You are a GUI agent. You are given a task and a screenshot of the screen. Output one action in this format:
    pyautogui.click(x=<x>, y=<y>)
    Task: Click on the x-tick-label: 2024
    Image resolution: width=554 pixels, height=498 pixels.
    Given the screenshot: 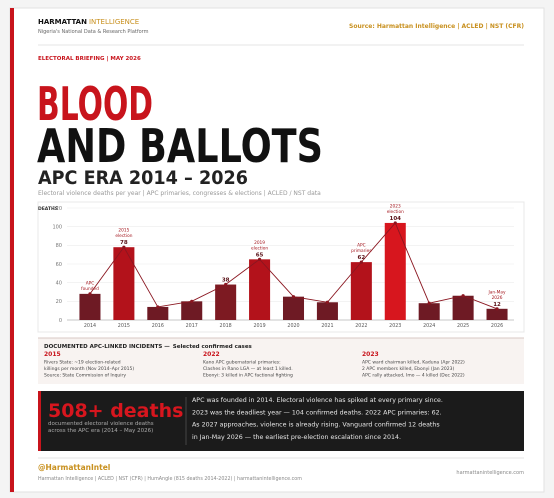 What is the action you would take?
    pyautogui.click(x=429, y=326)
    